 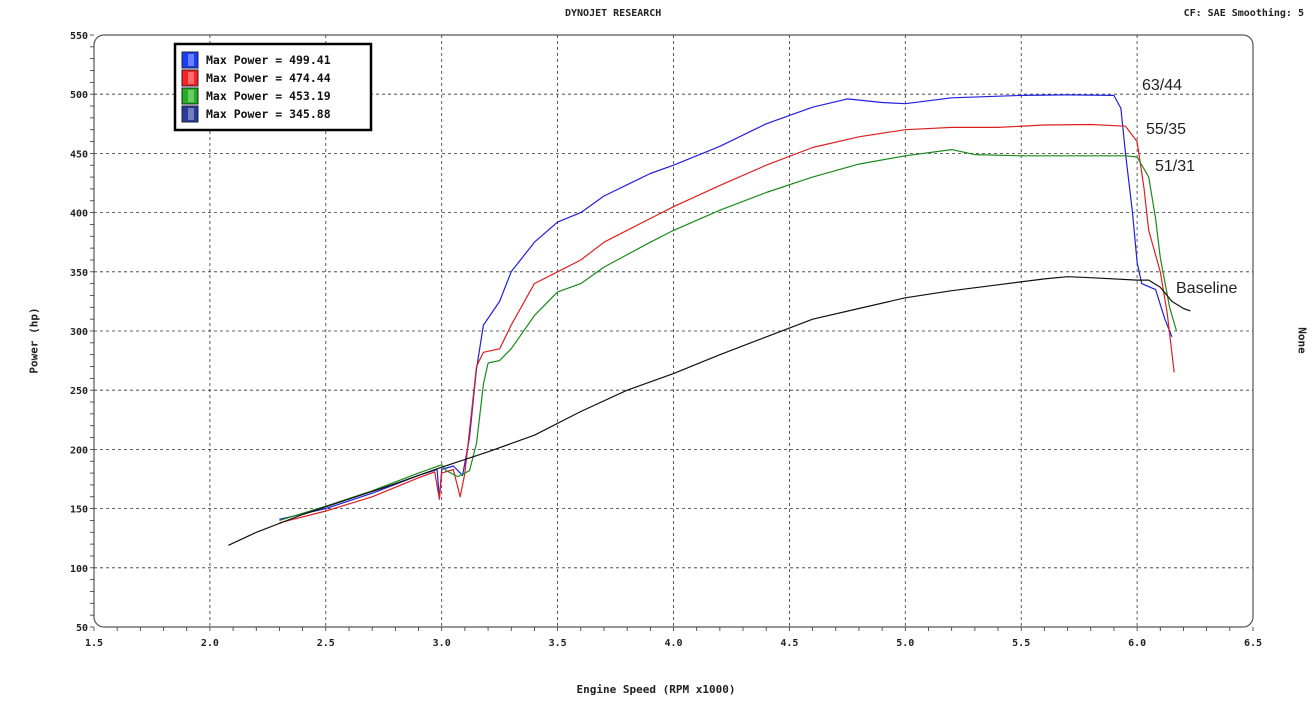 I want to click on y-tick-label: 350, so click(x=79, y=273).